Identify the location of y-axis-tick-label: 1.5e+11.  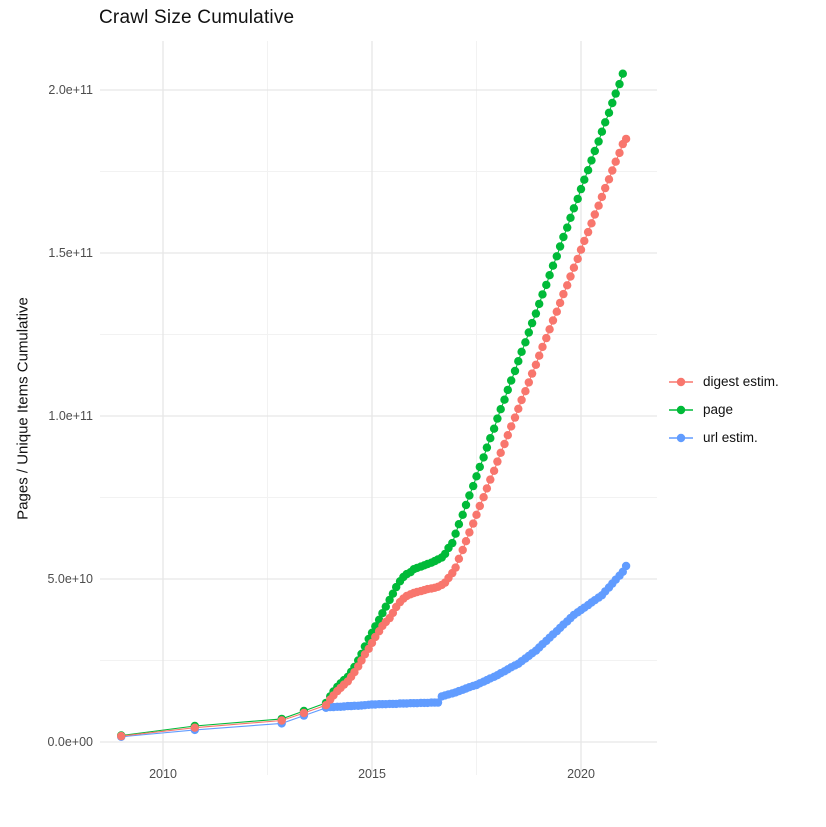
(70, 253).